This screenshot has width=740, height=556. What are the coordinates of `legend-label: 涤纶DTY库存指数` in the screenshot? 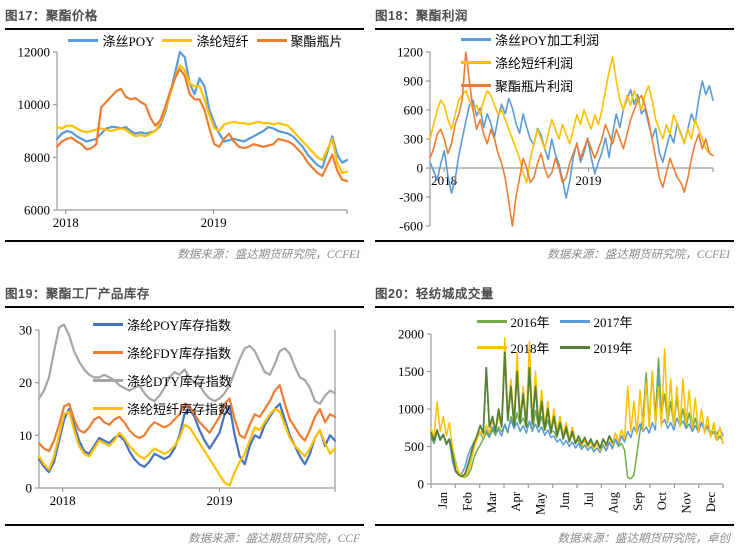 It's located at (179, 381).